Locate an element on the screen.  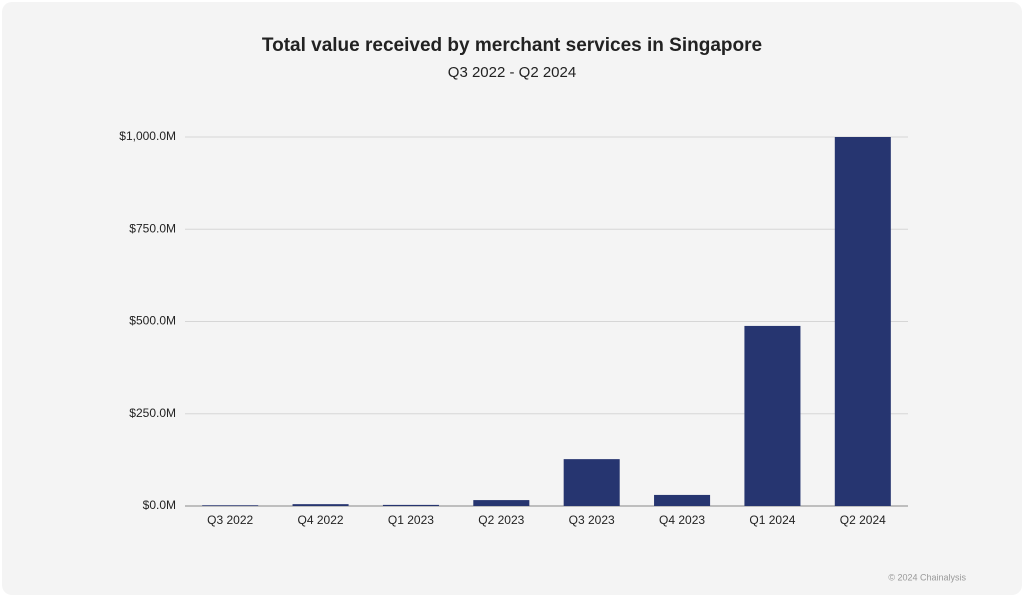
y-tick-label: $500.0M is located at coordinates (152, 321).